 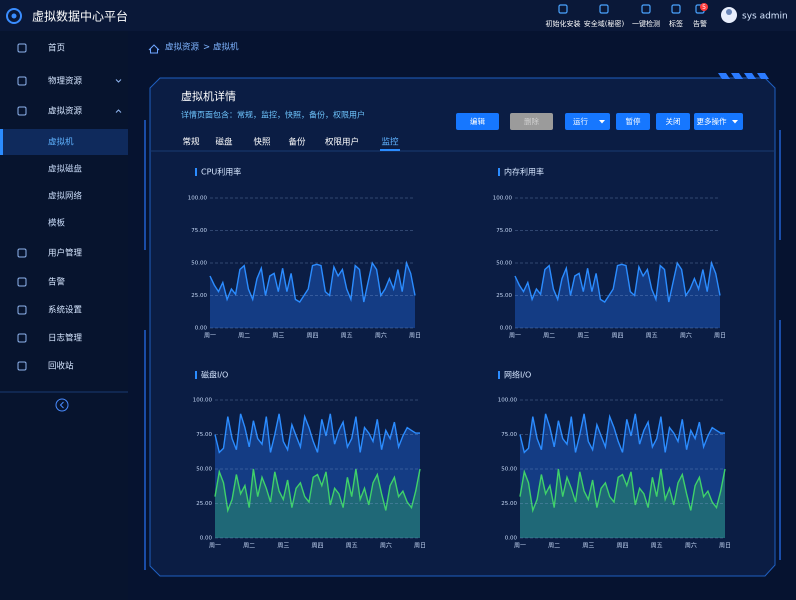 What do you see at coordinates (65, 253) in the screenshot?
I see `menu-item: 用户管理` at bounding box center [65, 253].